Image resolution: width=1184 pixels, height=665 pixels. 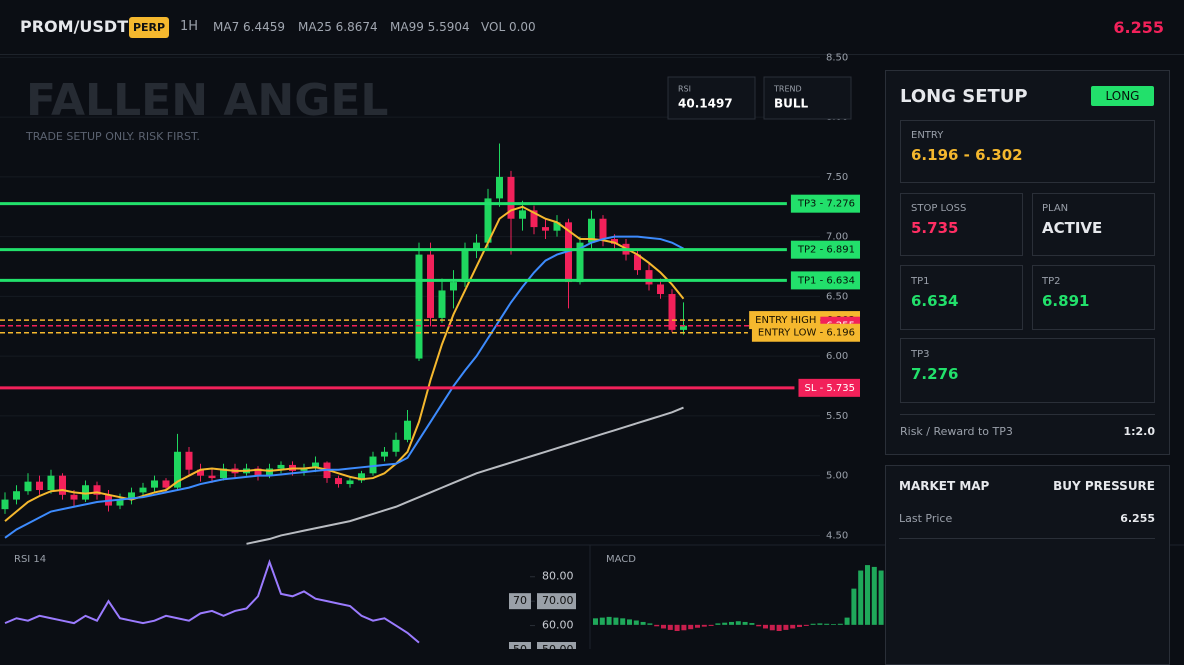 I want to click on plan-value: ACTIVE, so click(x=1072, y=228).